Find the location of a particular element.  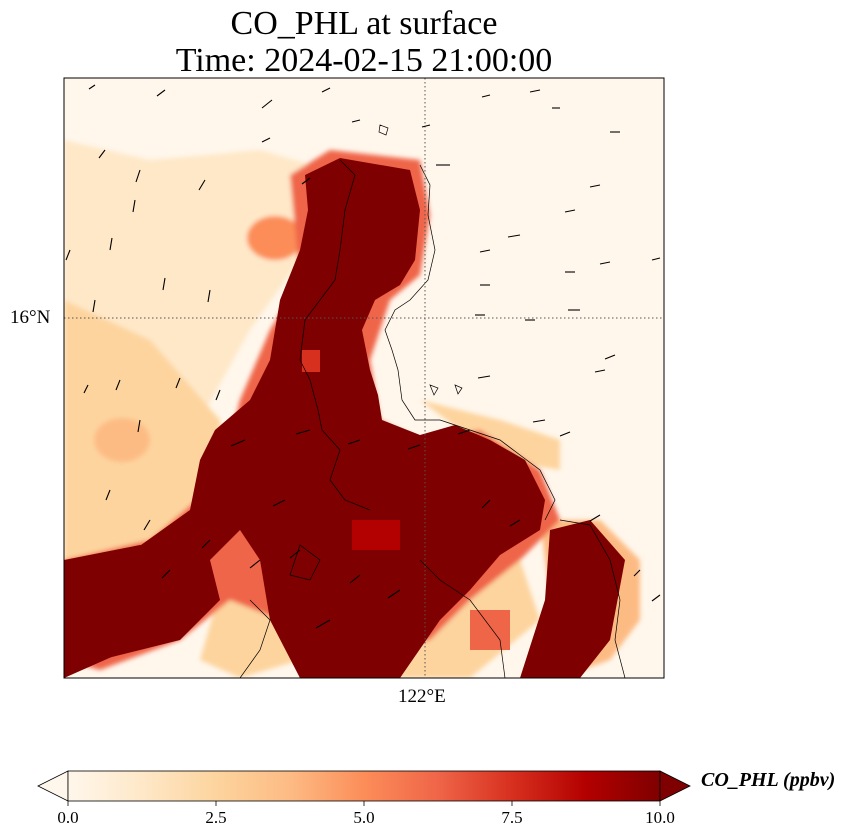

colorbar-tick-label: 0.0 is located at coordinates (68, 817).